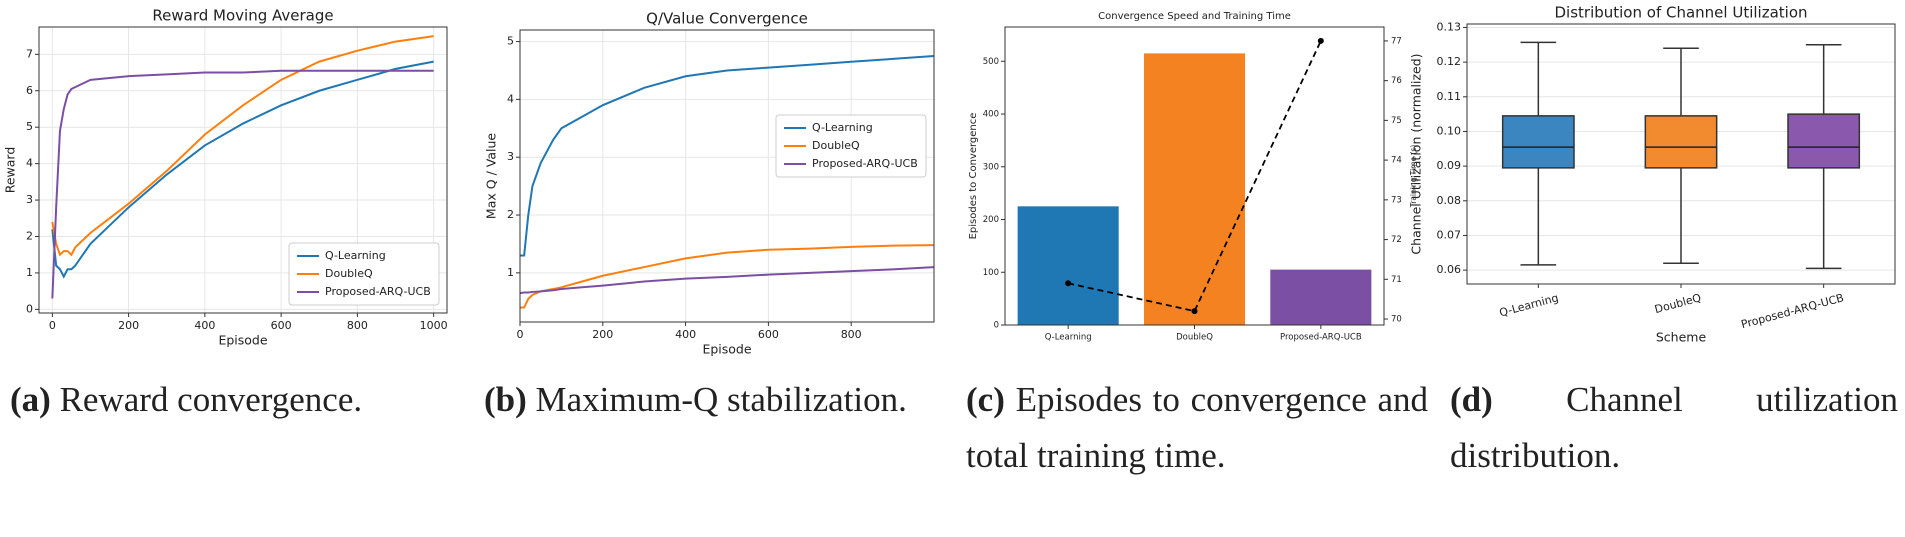 The height and width of the screenshot is (537, 1905). I want to click on y-tick-label: 6, so click(29, 90).